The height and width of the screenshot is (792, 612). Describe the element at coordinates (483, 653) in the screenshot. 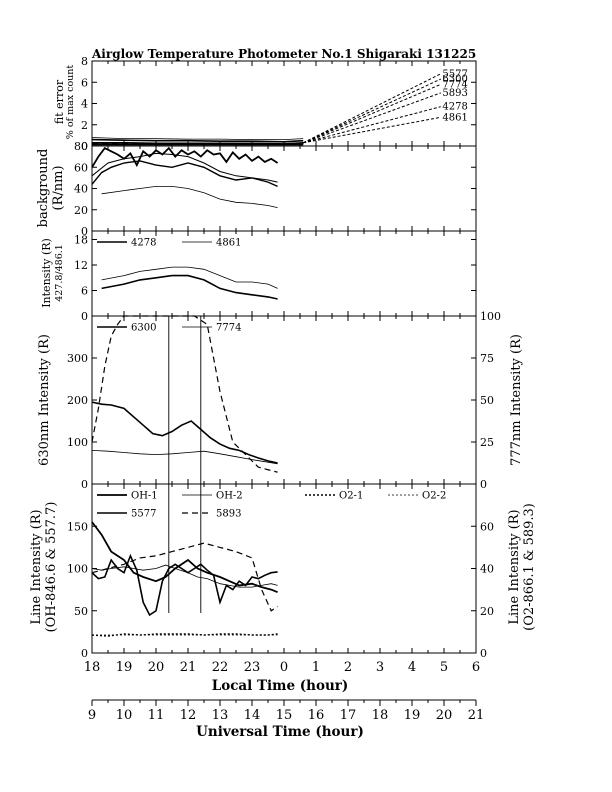

I see `y-tick-label-right: 0` at that location.